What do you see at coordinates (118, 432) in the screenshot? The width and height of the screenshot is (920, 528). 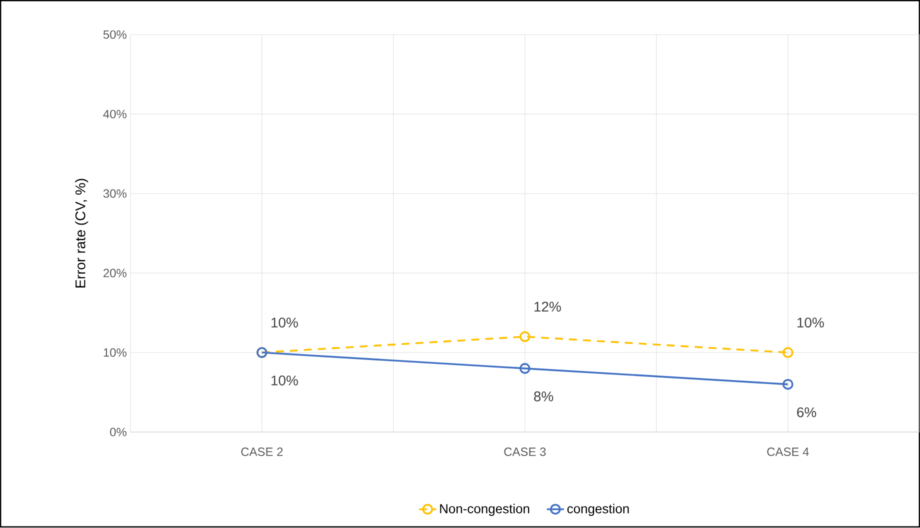 I see `y-tick-label: 0%` at bounding box center [118, 432].